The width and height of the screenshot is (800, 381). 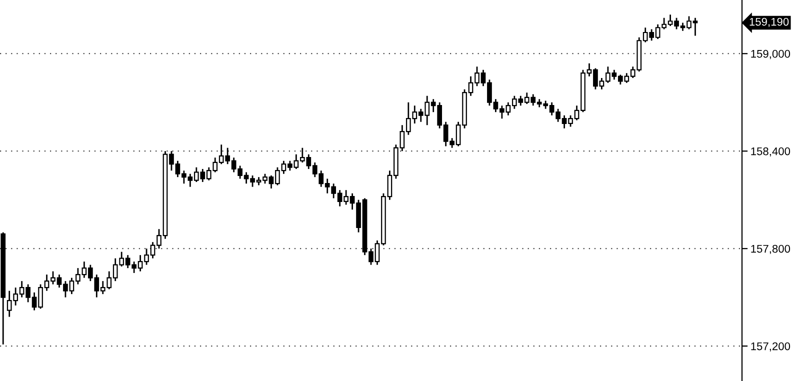 I want to click on text: 159,190, so click(x=769, y=23).